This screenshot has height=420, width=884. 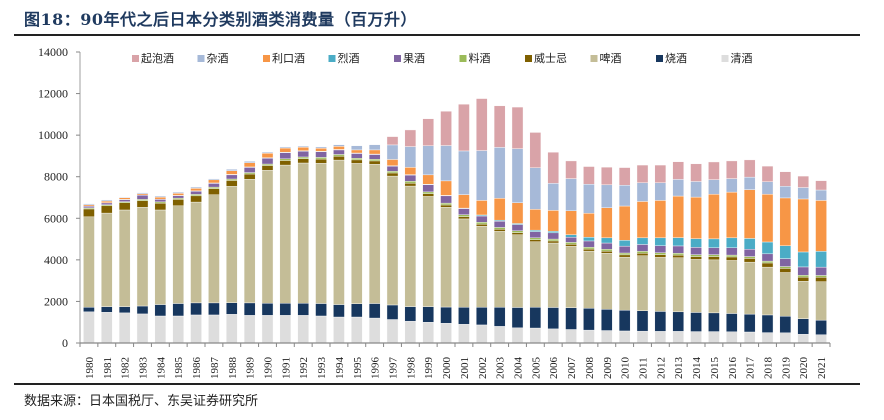 What do you see at coordinates (251, 368) in the screenshot?
I see `x-tick-label: 1989` at bounding box center [251, 368].